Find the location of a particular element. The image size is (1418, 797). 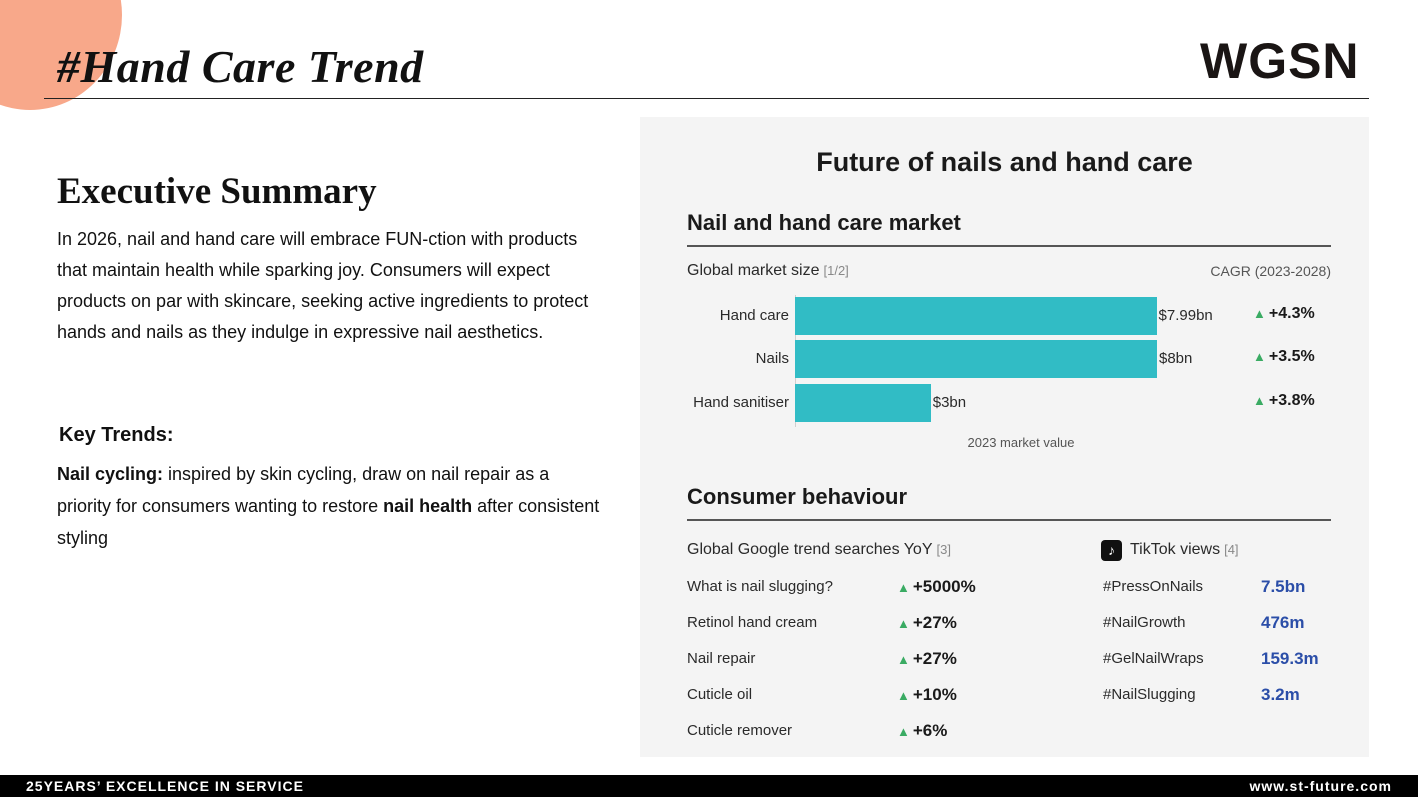

panel-title: Future of nails and hand care is located at coordinates (1004, 162).